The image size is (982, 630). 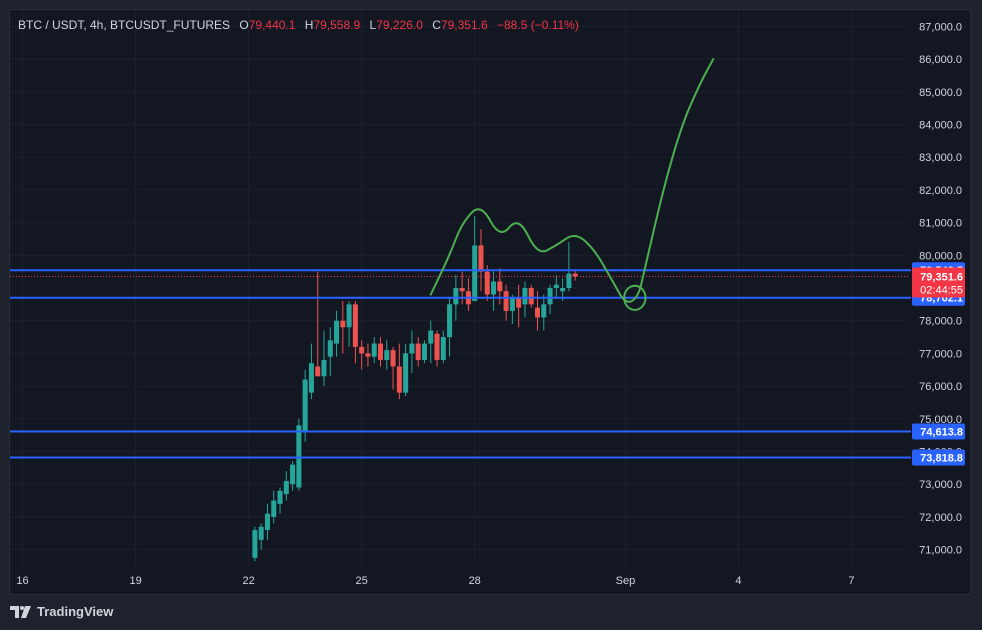 What do you see at coordinates (475, 581) in the screenshot?
I see `x-tick-label: 28` at bounding box center [475, 581].